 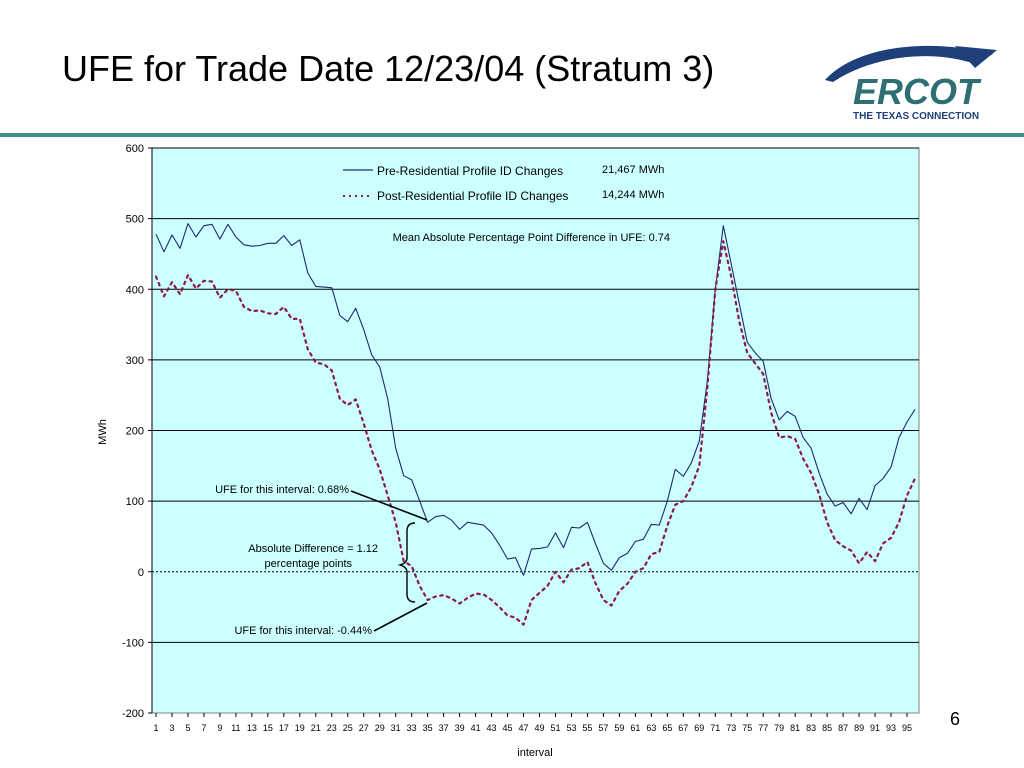 I want to click on ercot-logo: ERCOT THE TEXAS CONNECTION, so click(x=911, y=83).